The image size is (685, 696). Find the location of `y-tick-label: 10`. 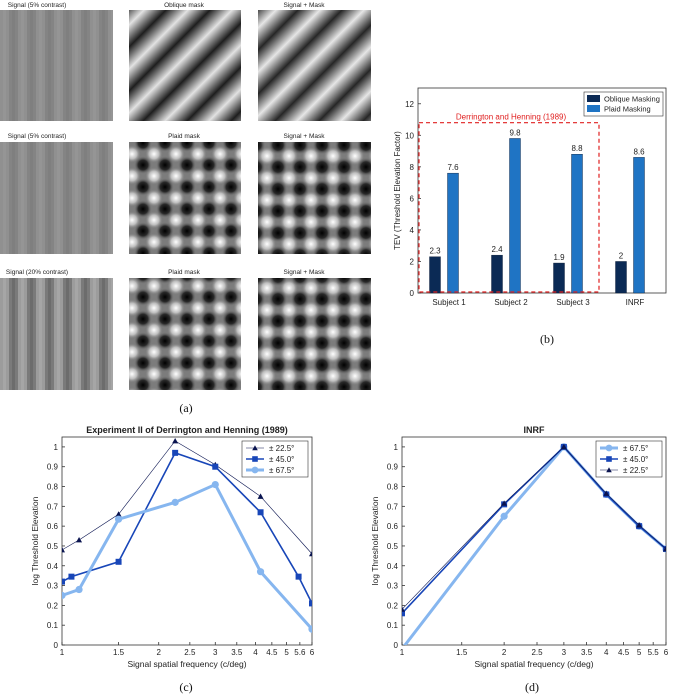

y-tick-label: 10 is located at coordinates (409, 135).